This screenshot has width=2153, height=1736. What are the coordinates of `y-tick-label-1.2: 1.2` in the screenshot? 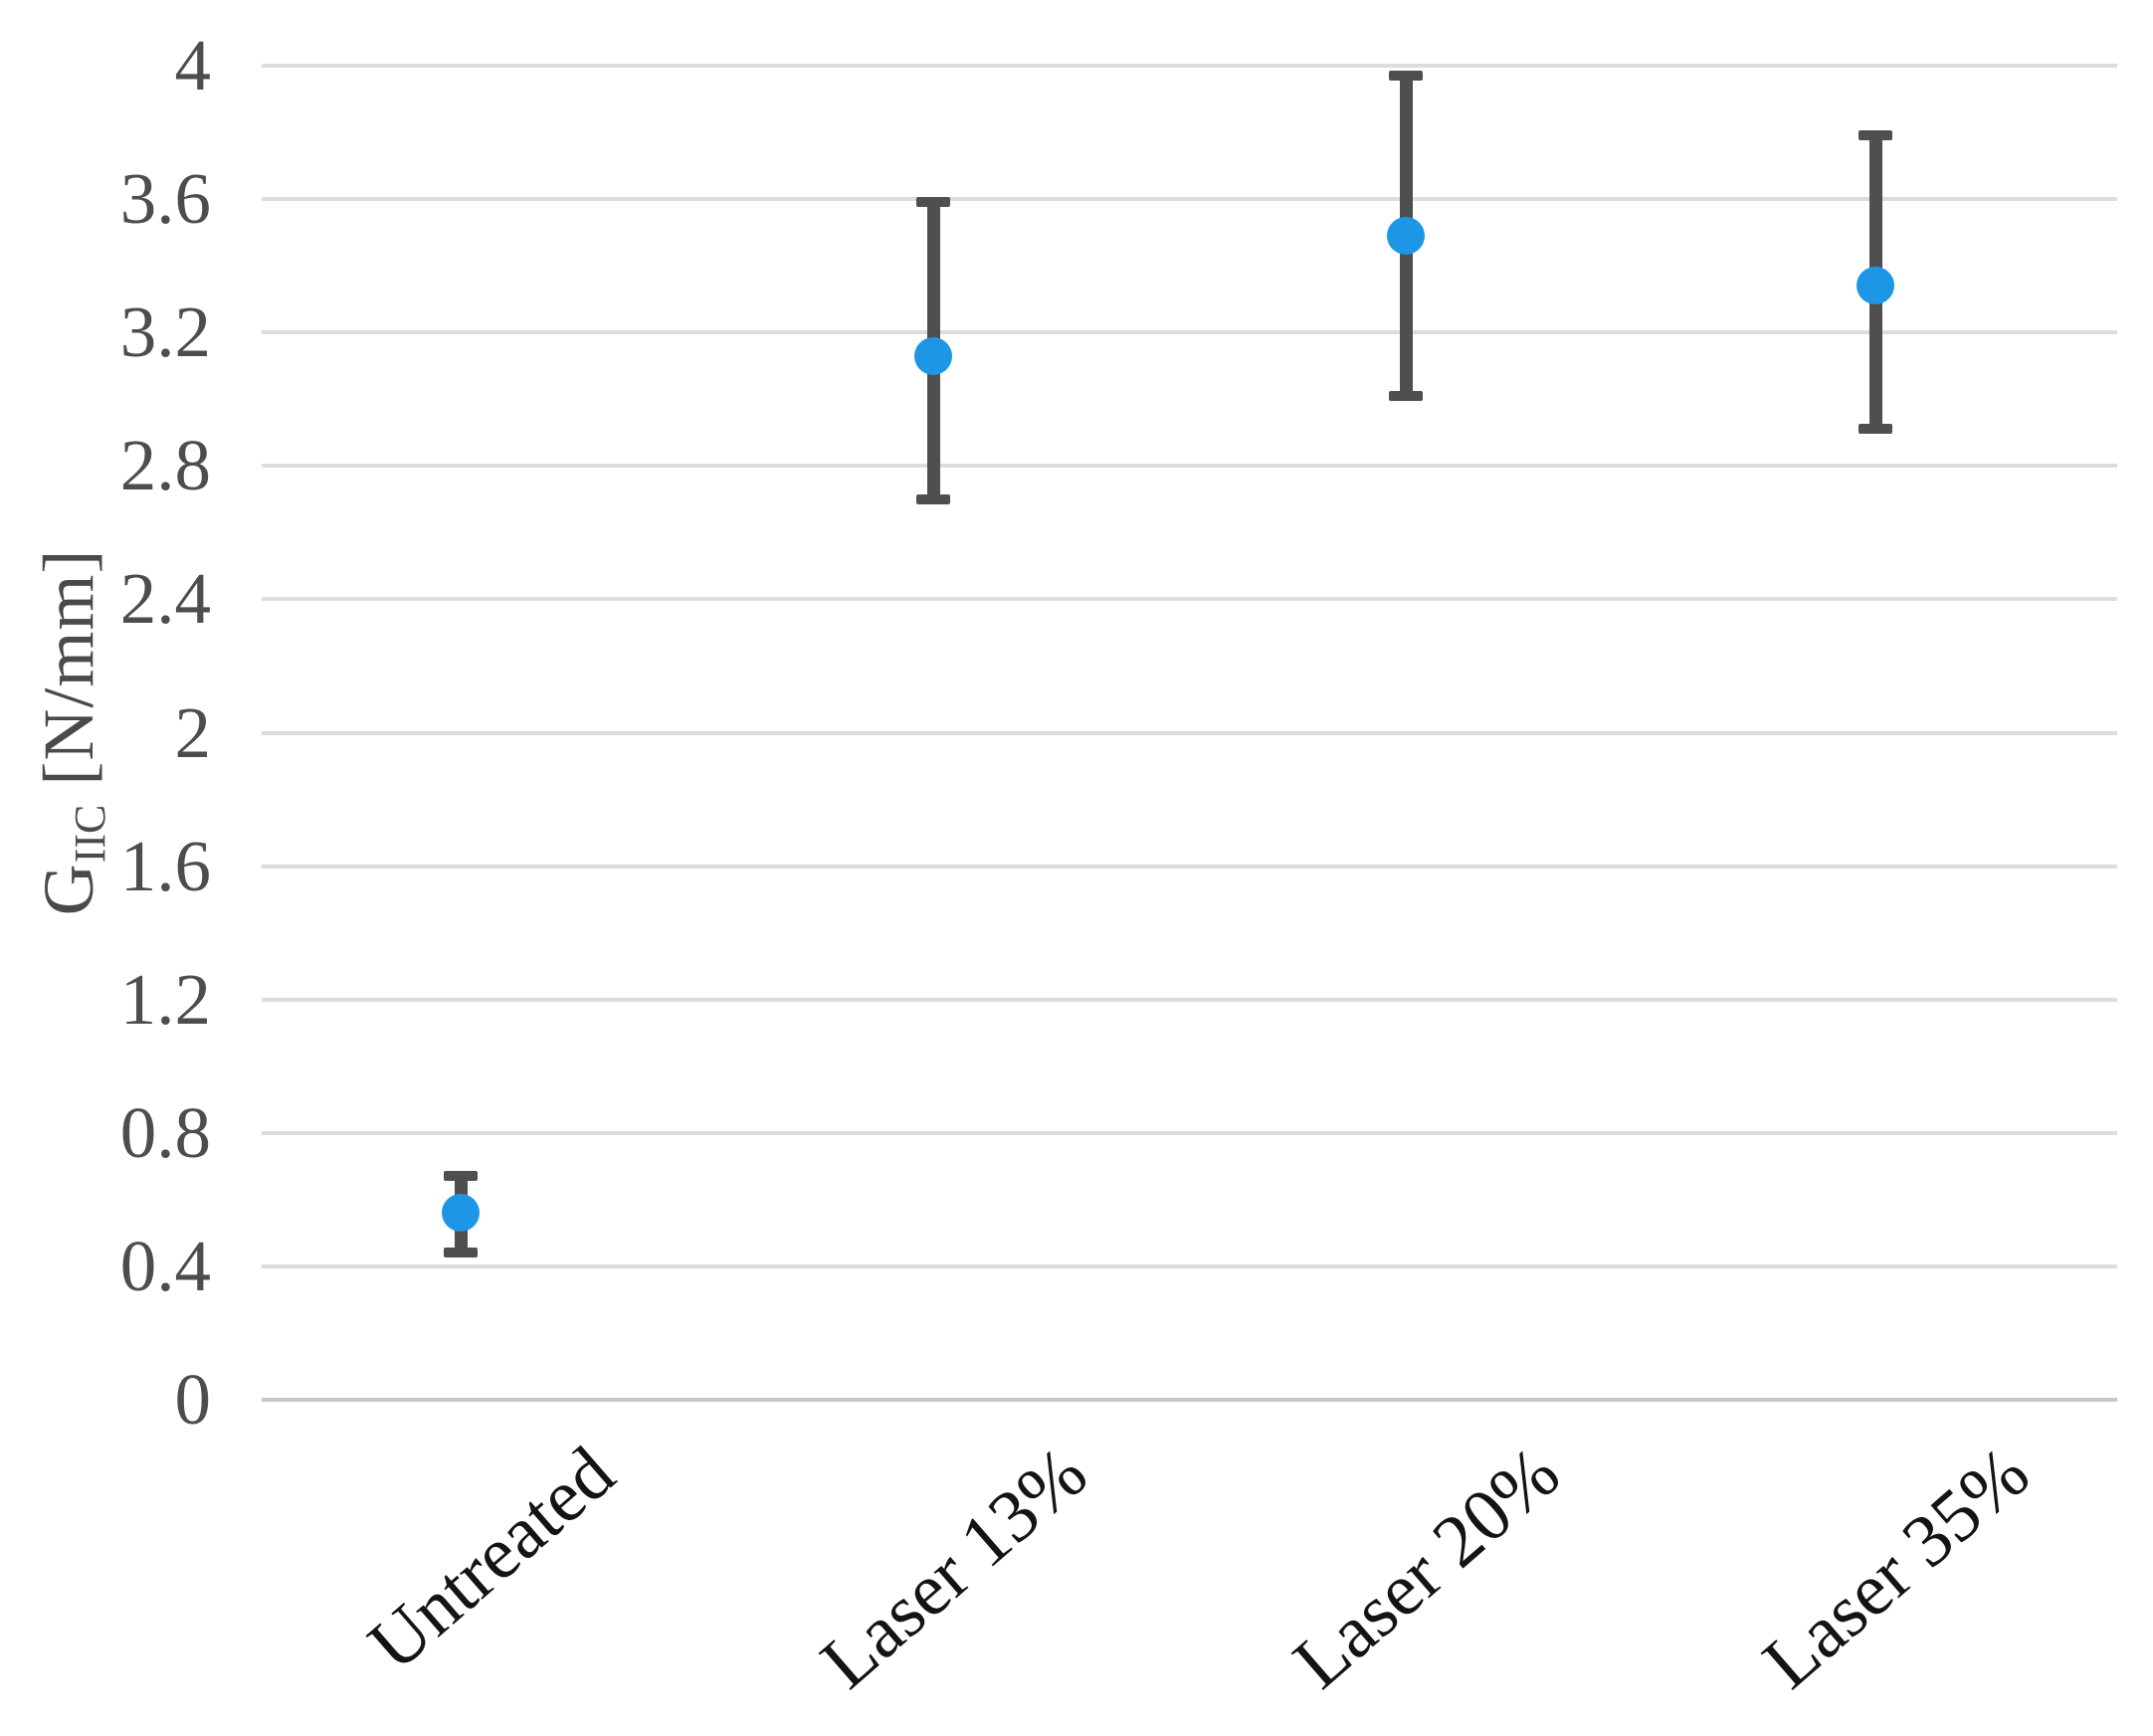 It's located at (165, 999).